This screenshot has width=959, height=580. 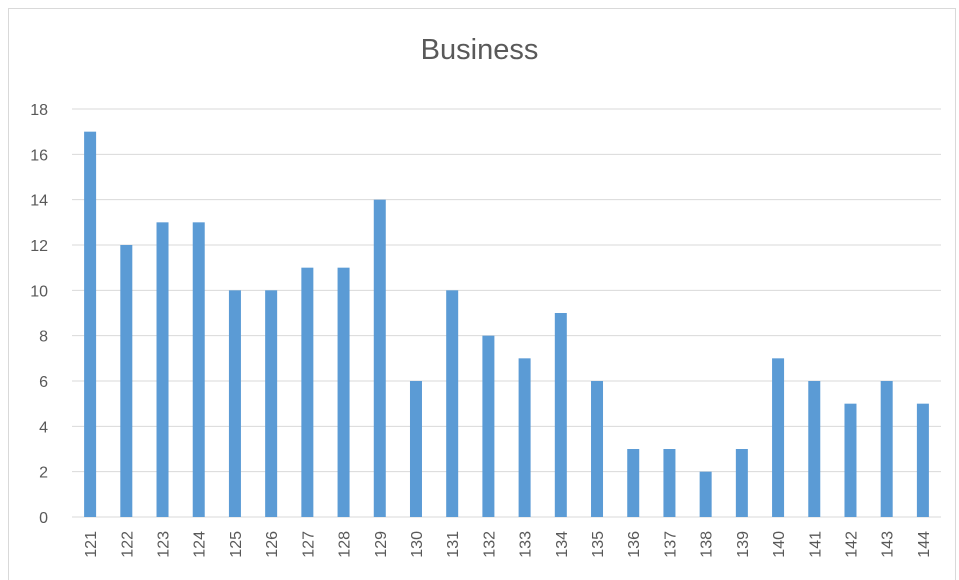 I want to click on x-tick-label: 133, so click(x=526, y=544).